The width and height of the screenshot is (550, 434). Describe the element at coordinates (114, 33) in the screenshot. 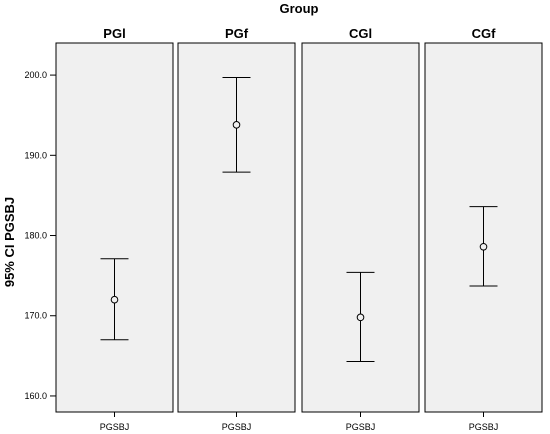

I see `panel-title: PGl` at that location.